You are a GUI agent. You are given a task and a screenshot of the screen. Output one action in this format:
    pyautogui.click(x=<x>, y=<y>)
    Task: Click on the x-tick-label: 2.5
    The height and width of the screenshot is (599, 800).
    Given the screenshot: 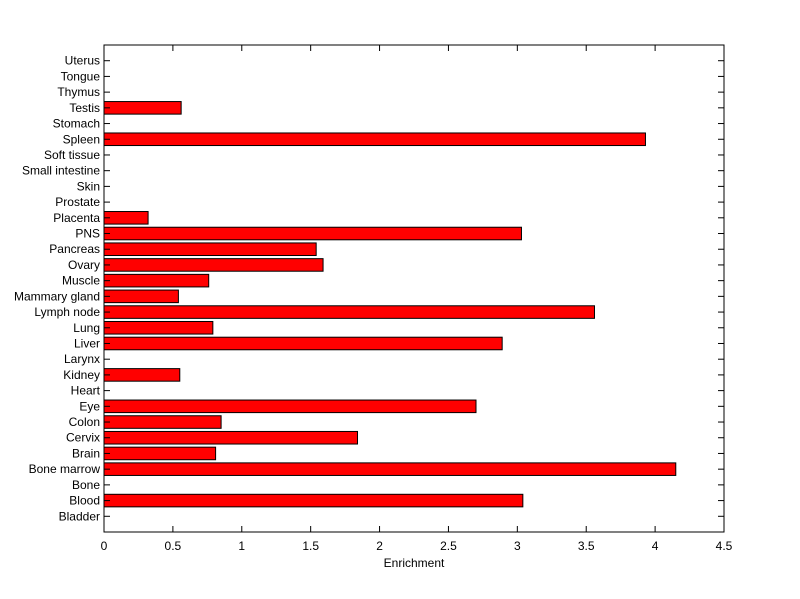 What is the action you would take?
    pyautogui.click(x=448, y=546)
    